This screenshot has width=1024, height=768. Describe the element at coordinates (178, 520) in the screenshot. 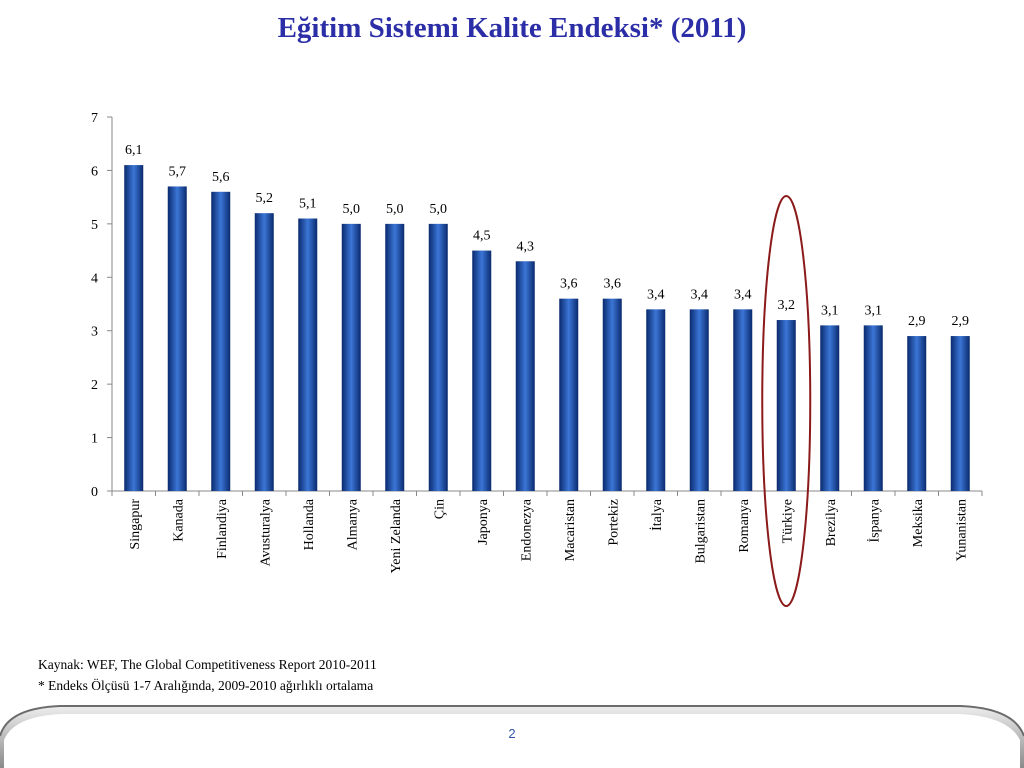

I see `category-label: Kanada` at that location.